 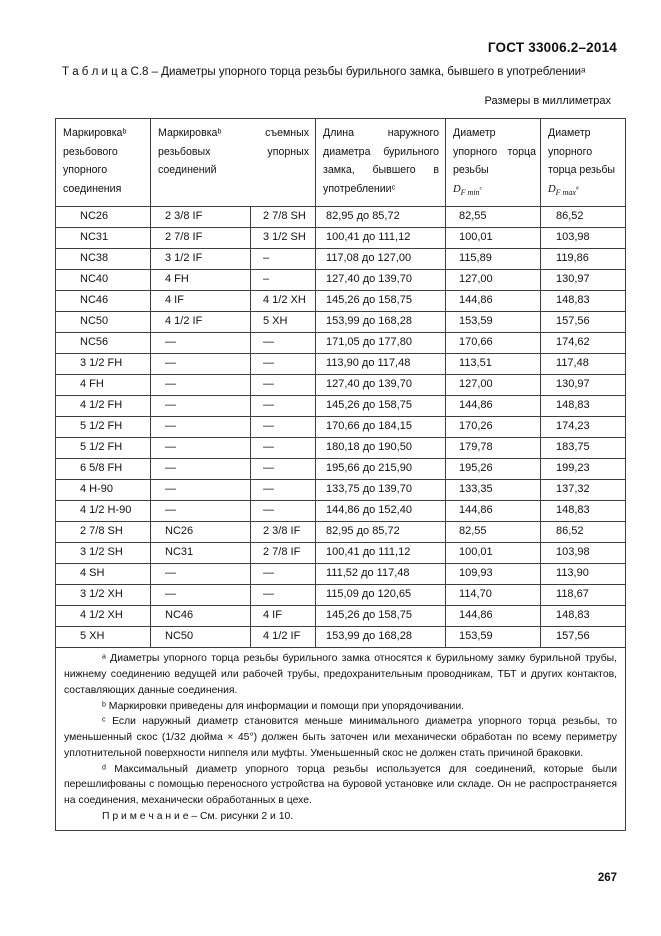 What do you see at coordinates (583, 238) in the screenshot?
I see `table-cell: 103,98` at bounding box center [583, 238].